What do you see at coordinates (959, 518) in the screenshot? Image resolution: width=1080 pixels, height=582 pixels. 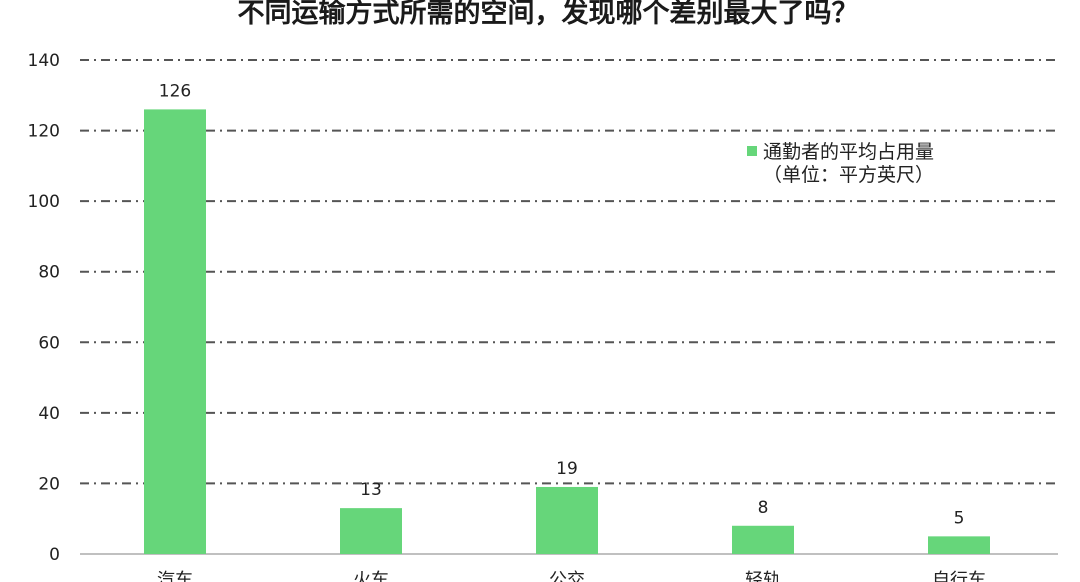 I see `data-label: 5` at bounding box center [959, 518].